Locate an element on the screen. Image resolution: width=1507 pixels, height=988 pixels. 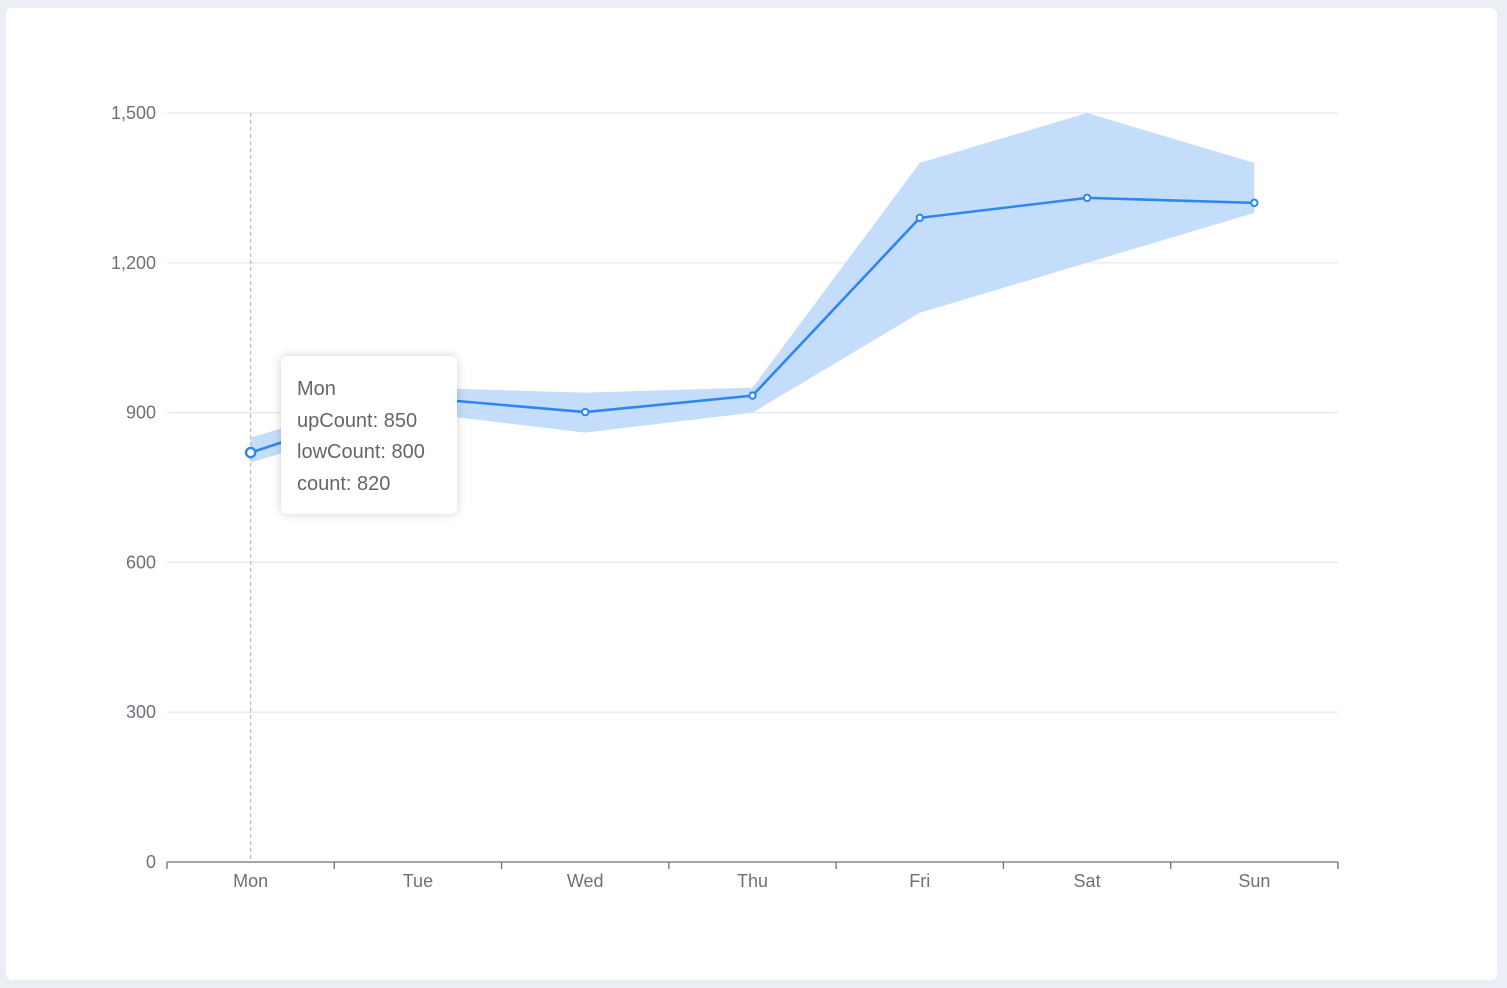
x-tick-label: Fri is located at coordinates (919, 881).